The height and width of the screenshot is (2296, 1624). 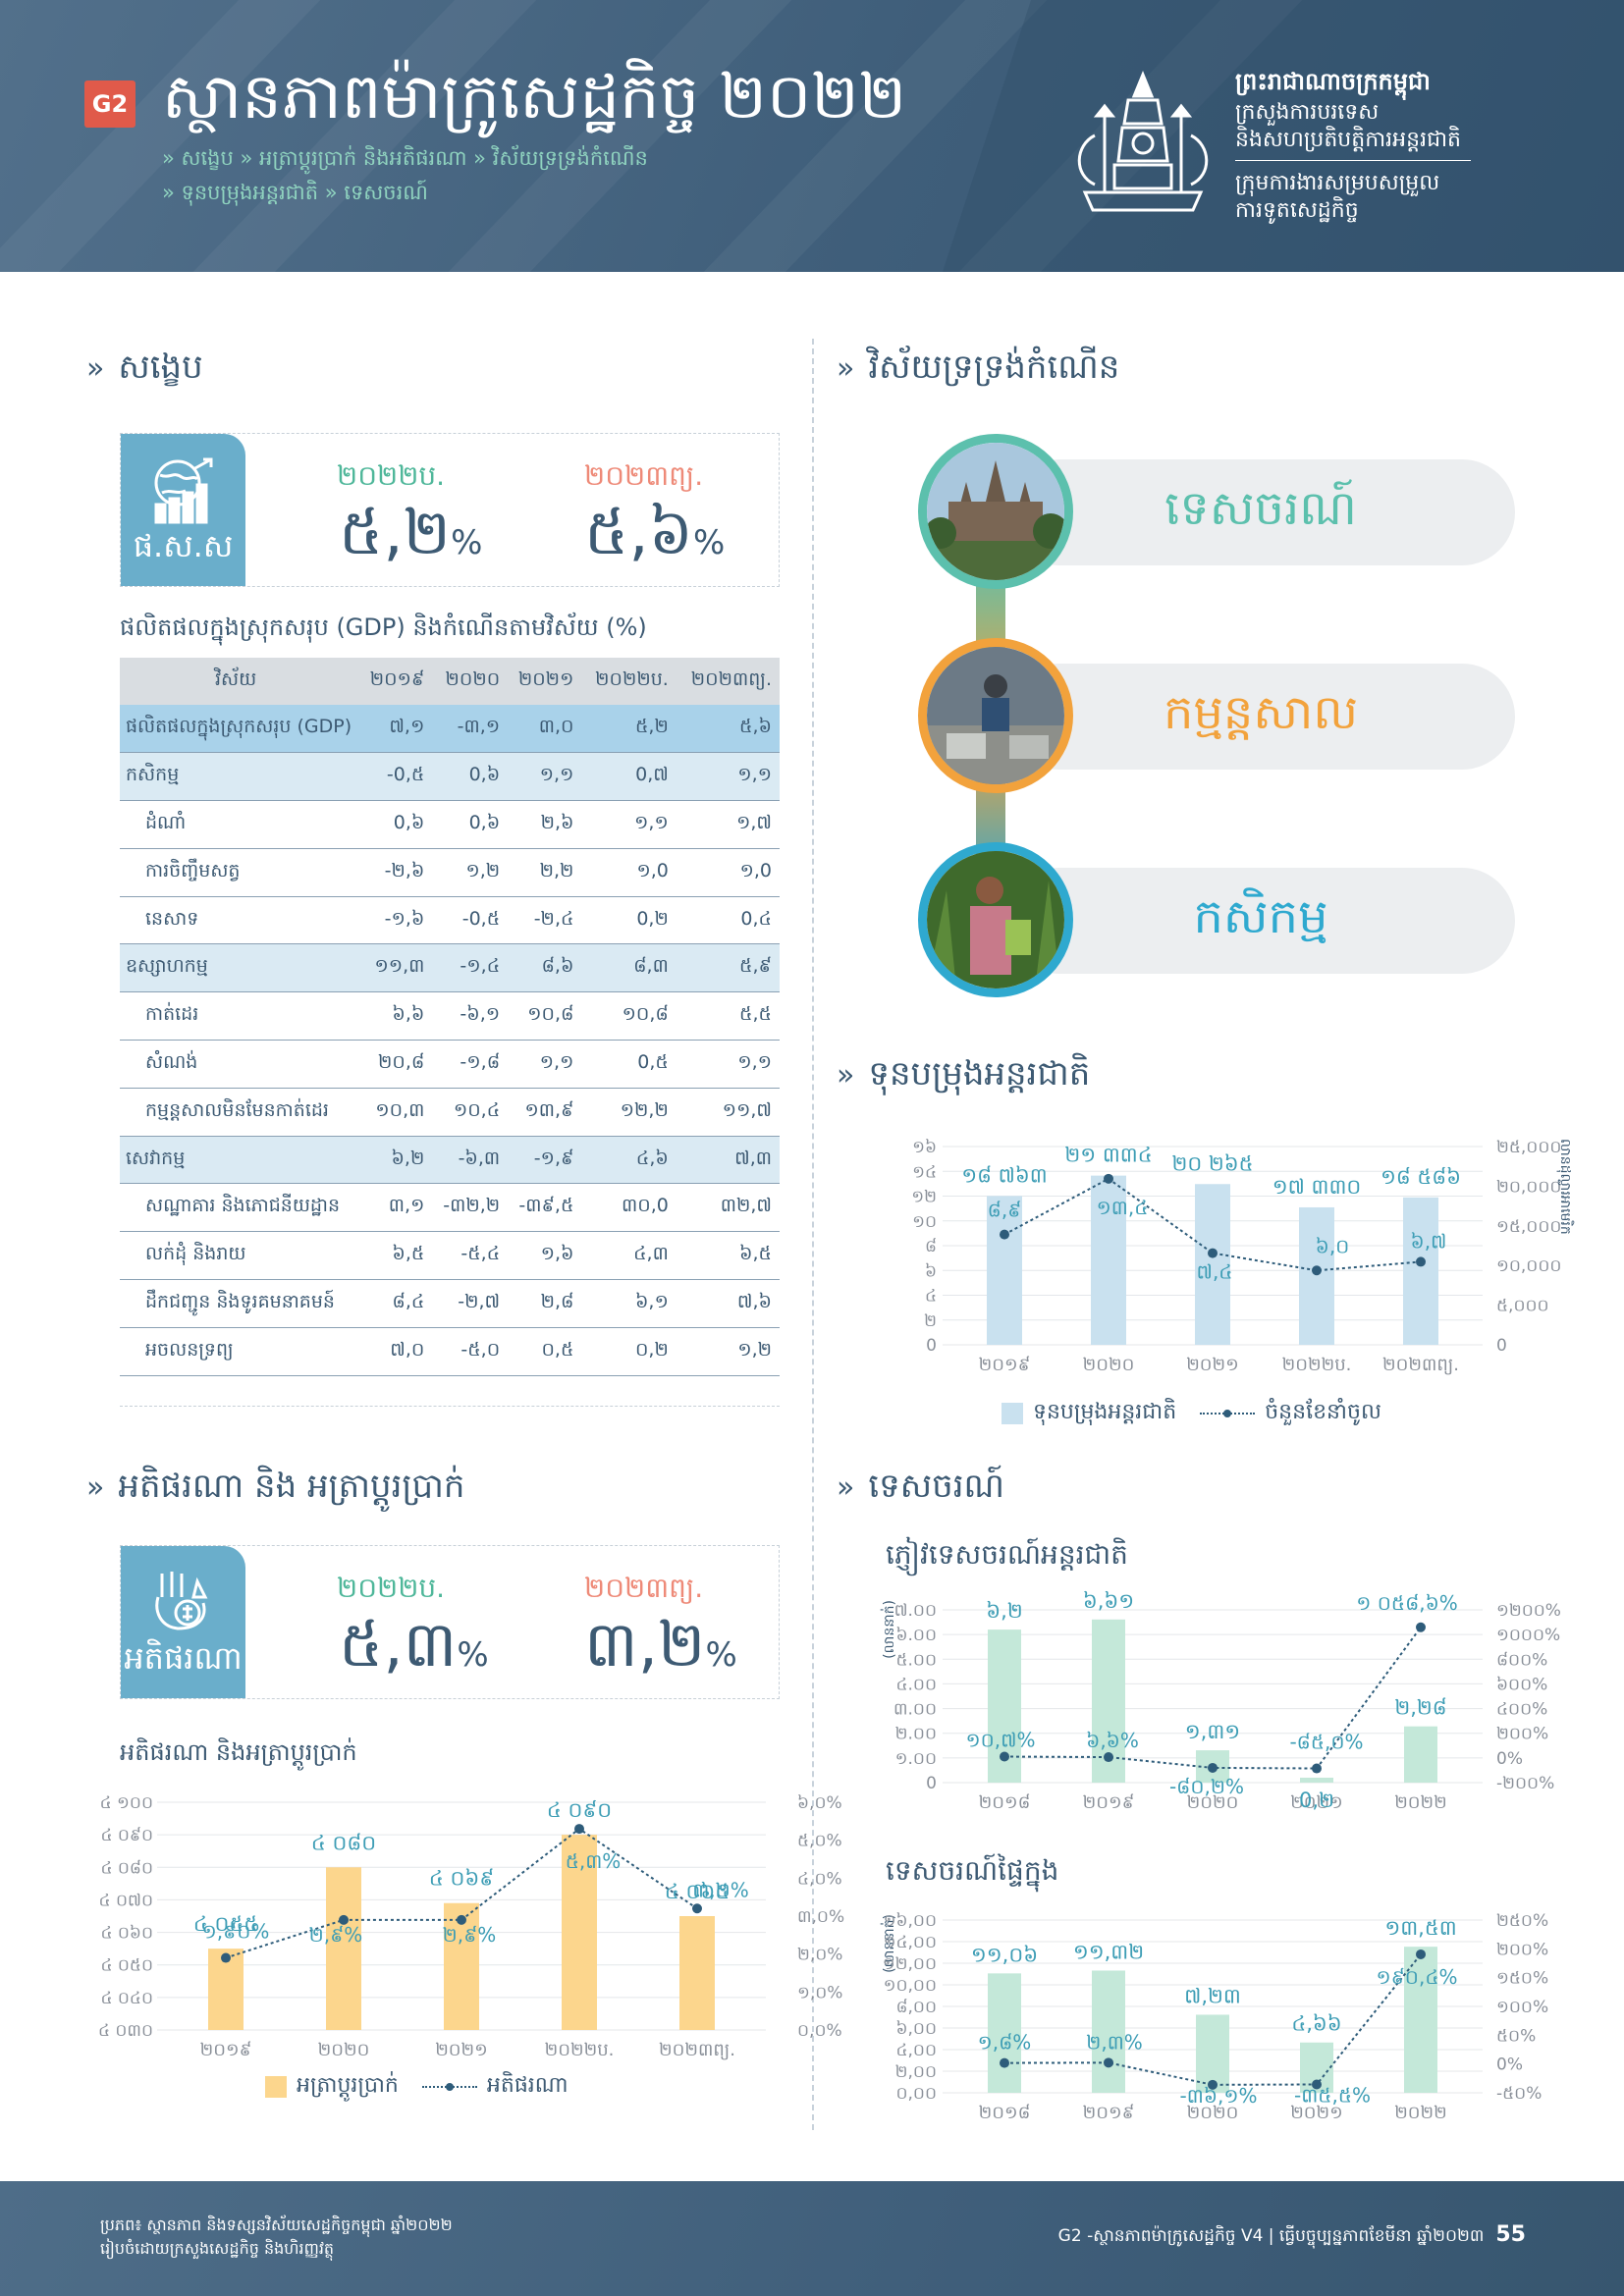 What do you see at coordinates (545, 1304) in the screenshot?
I see `table-cell: ២,៨` at bounding box center [545, 1304].